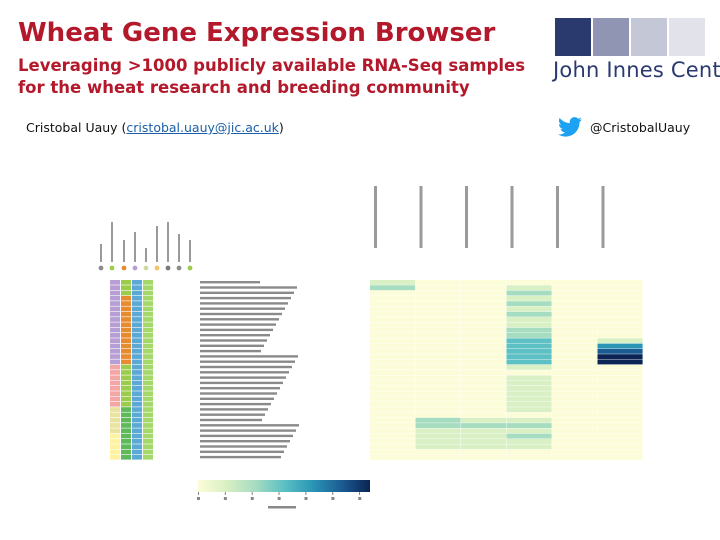 The height and width of the screenshot is (540, 720). Describe the element at coordinates (284, 486) in the screenshot. I see `color-scale-bar` at that location.